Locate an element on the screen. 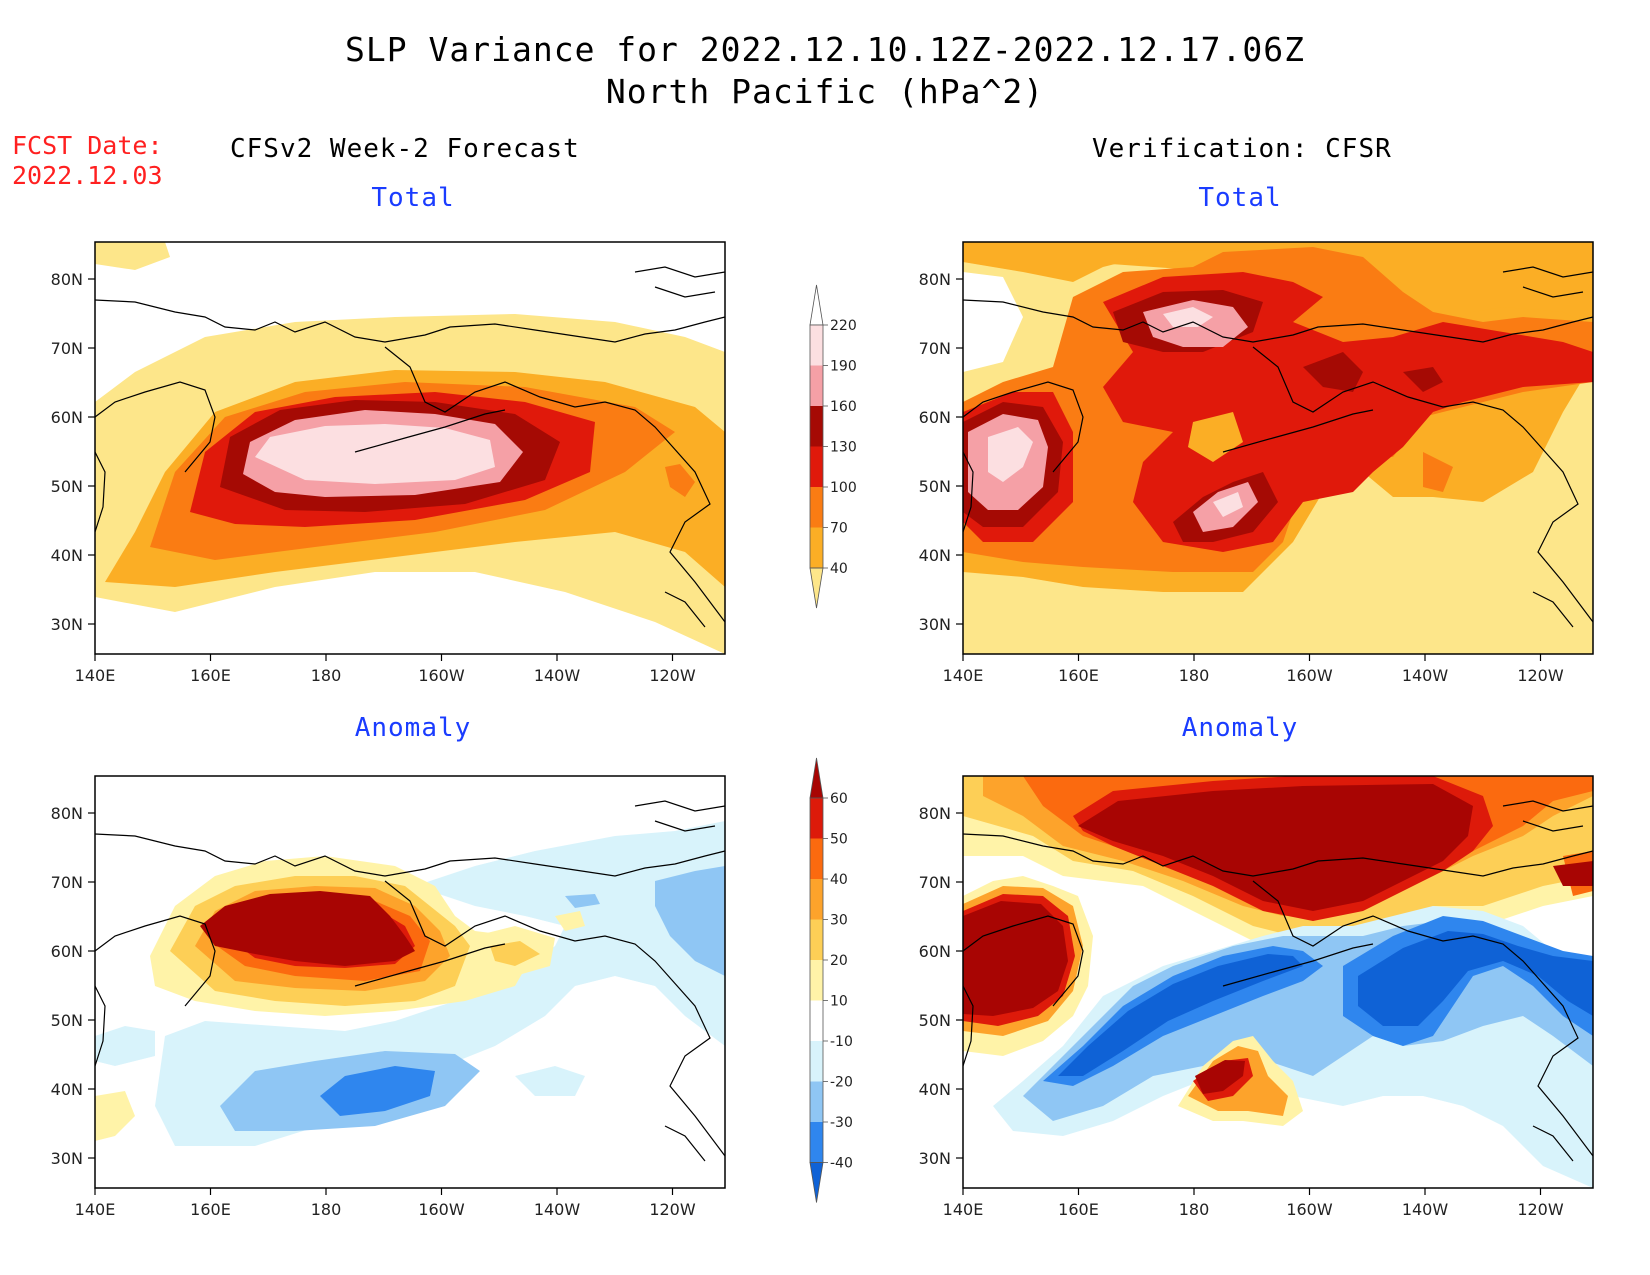 This screenshot has height=1275, width=1650. colorbar-label: 160 is located at coordinates (843, 407).